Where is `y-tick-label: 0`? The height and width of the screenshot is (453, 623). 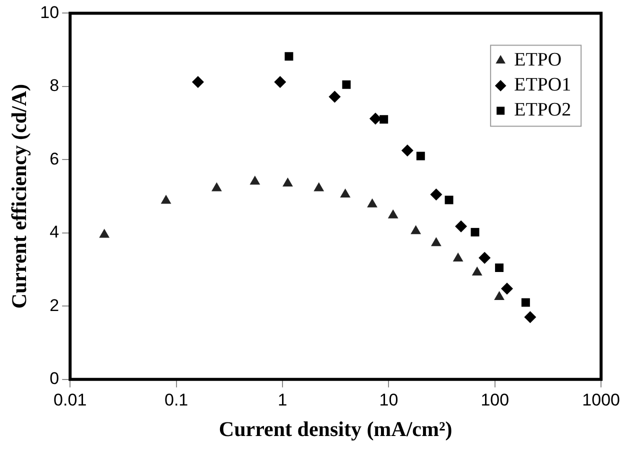
y-tick-label: 0 is located at coordinates (55, 378).